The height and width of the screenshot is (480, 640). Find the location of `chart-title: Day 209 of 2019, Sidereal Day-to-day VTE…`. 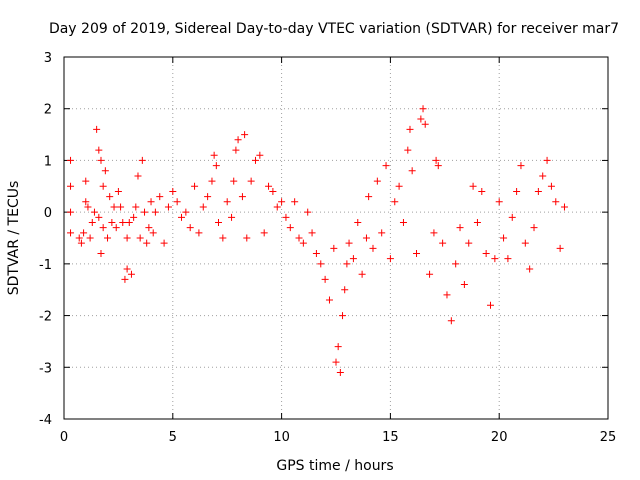

chart-title: Day 209 of 2019, Sidereal Day-to-day VTE… is located at coordinates (334, 29).